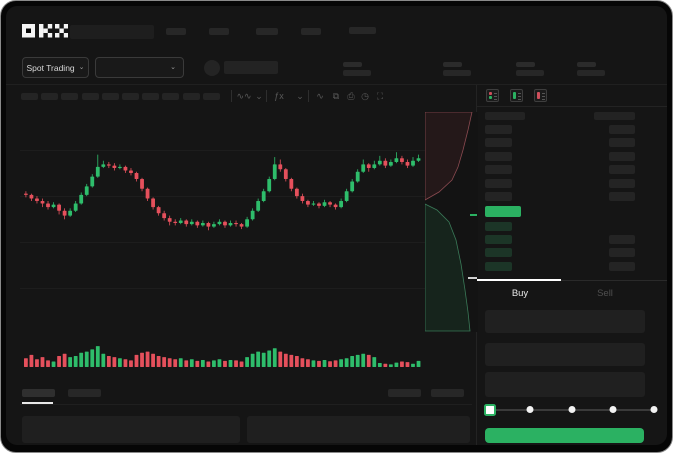  Describe the element at coordinates (565, 384) in the screenshot. I see `total-input-placeholder` at that location.